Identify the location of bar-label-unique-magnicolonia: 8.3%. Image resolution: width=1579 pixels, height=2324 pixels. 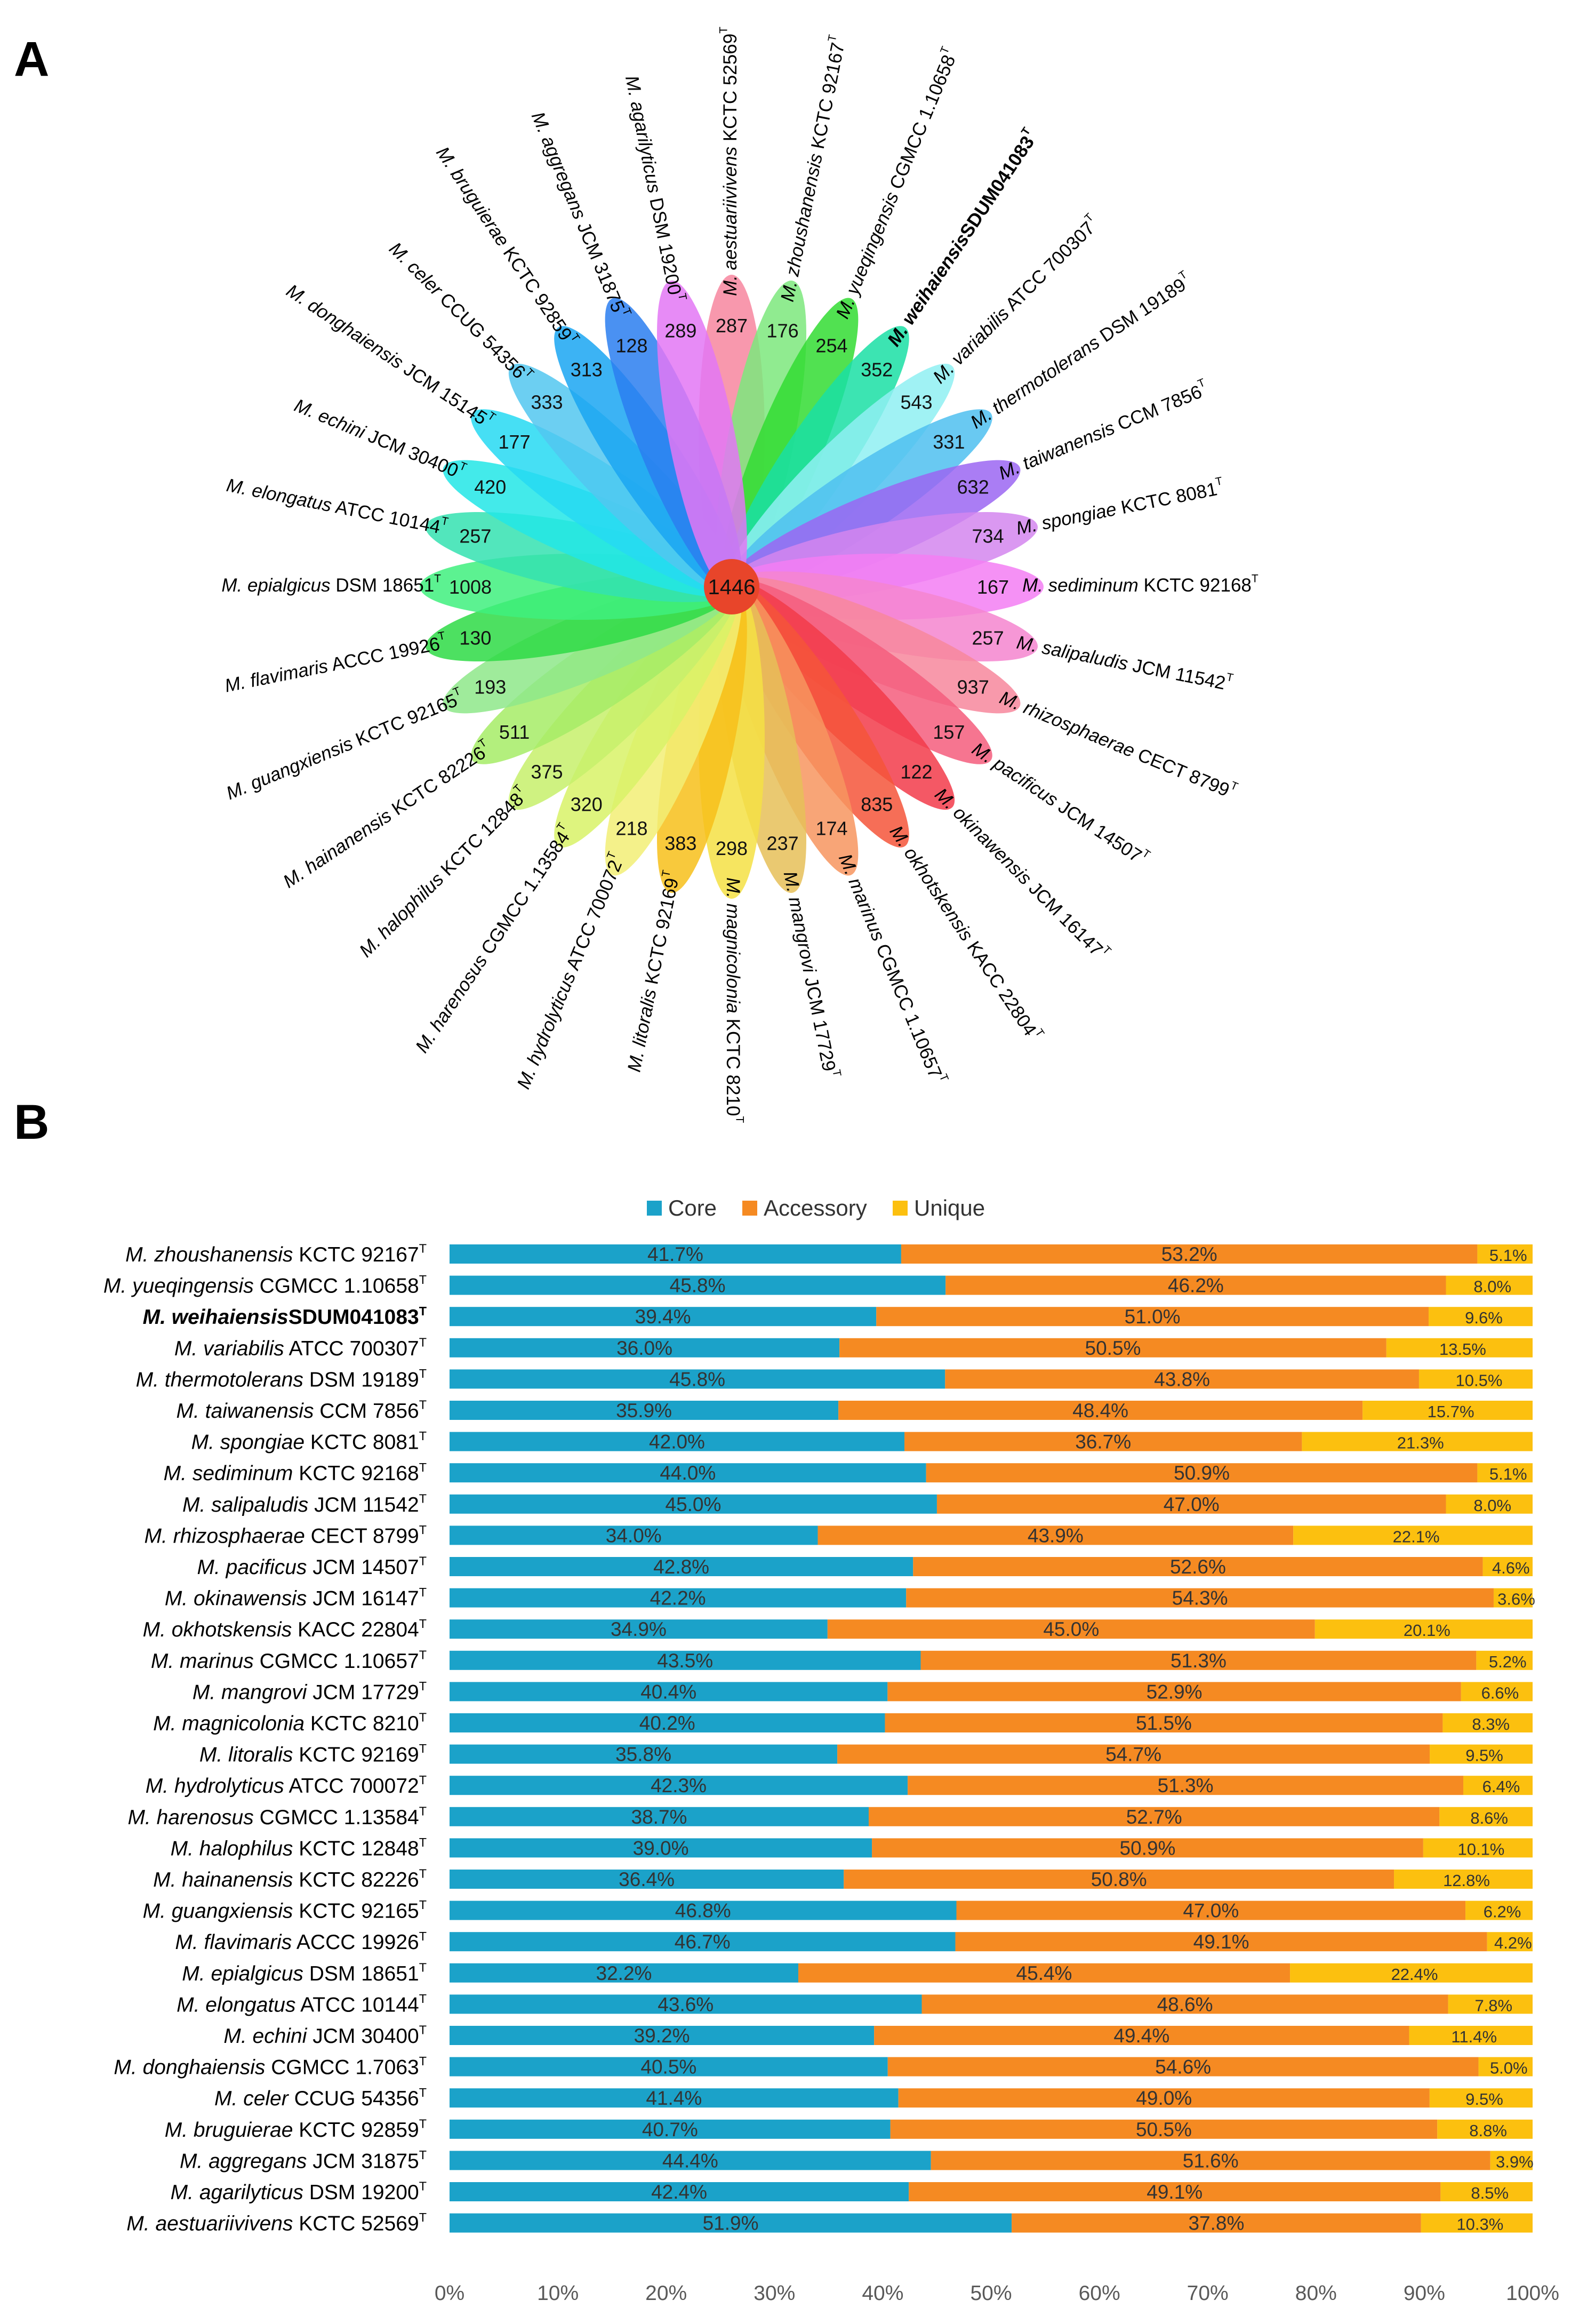
(1491, 1724).